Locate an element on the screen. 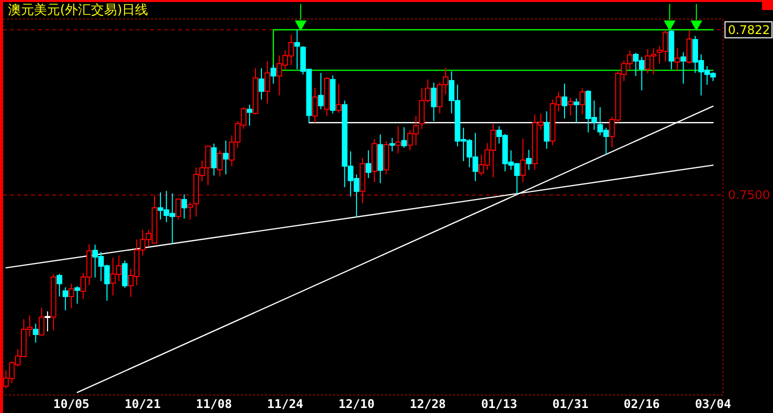  x-tick-label: 10/05 is located at coordinates (71, 404).